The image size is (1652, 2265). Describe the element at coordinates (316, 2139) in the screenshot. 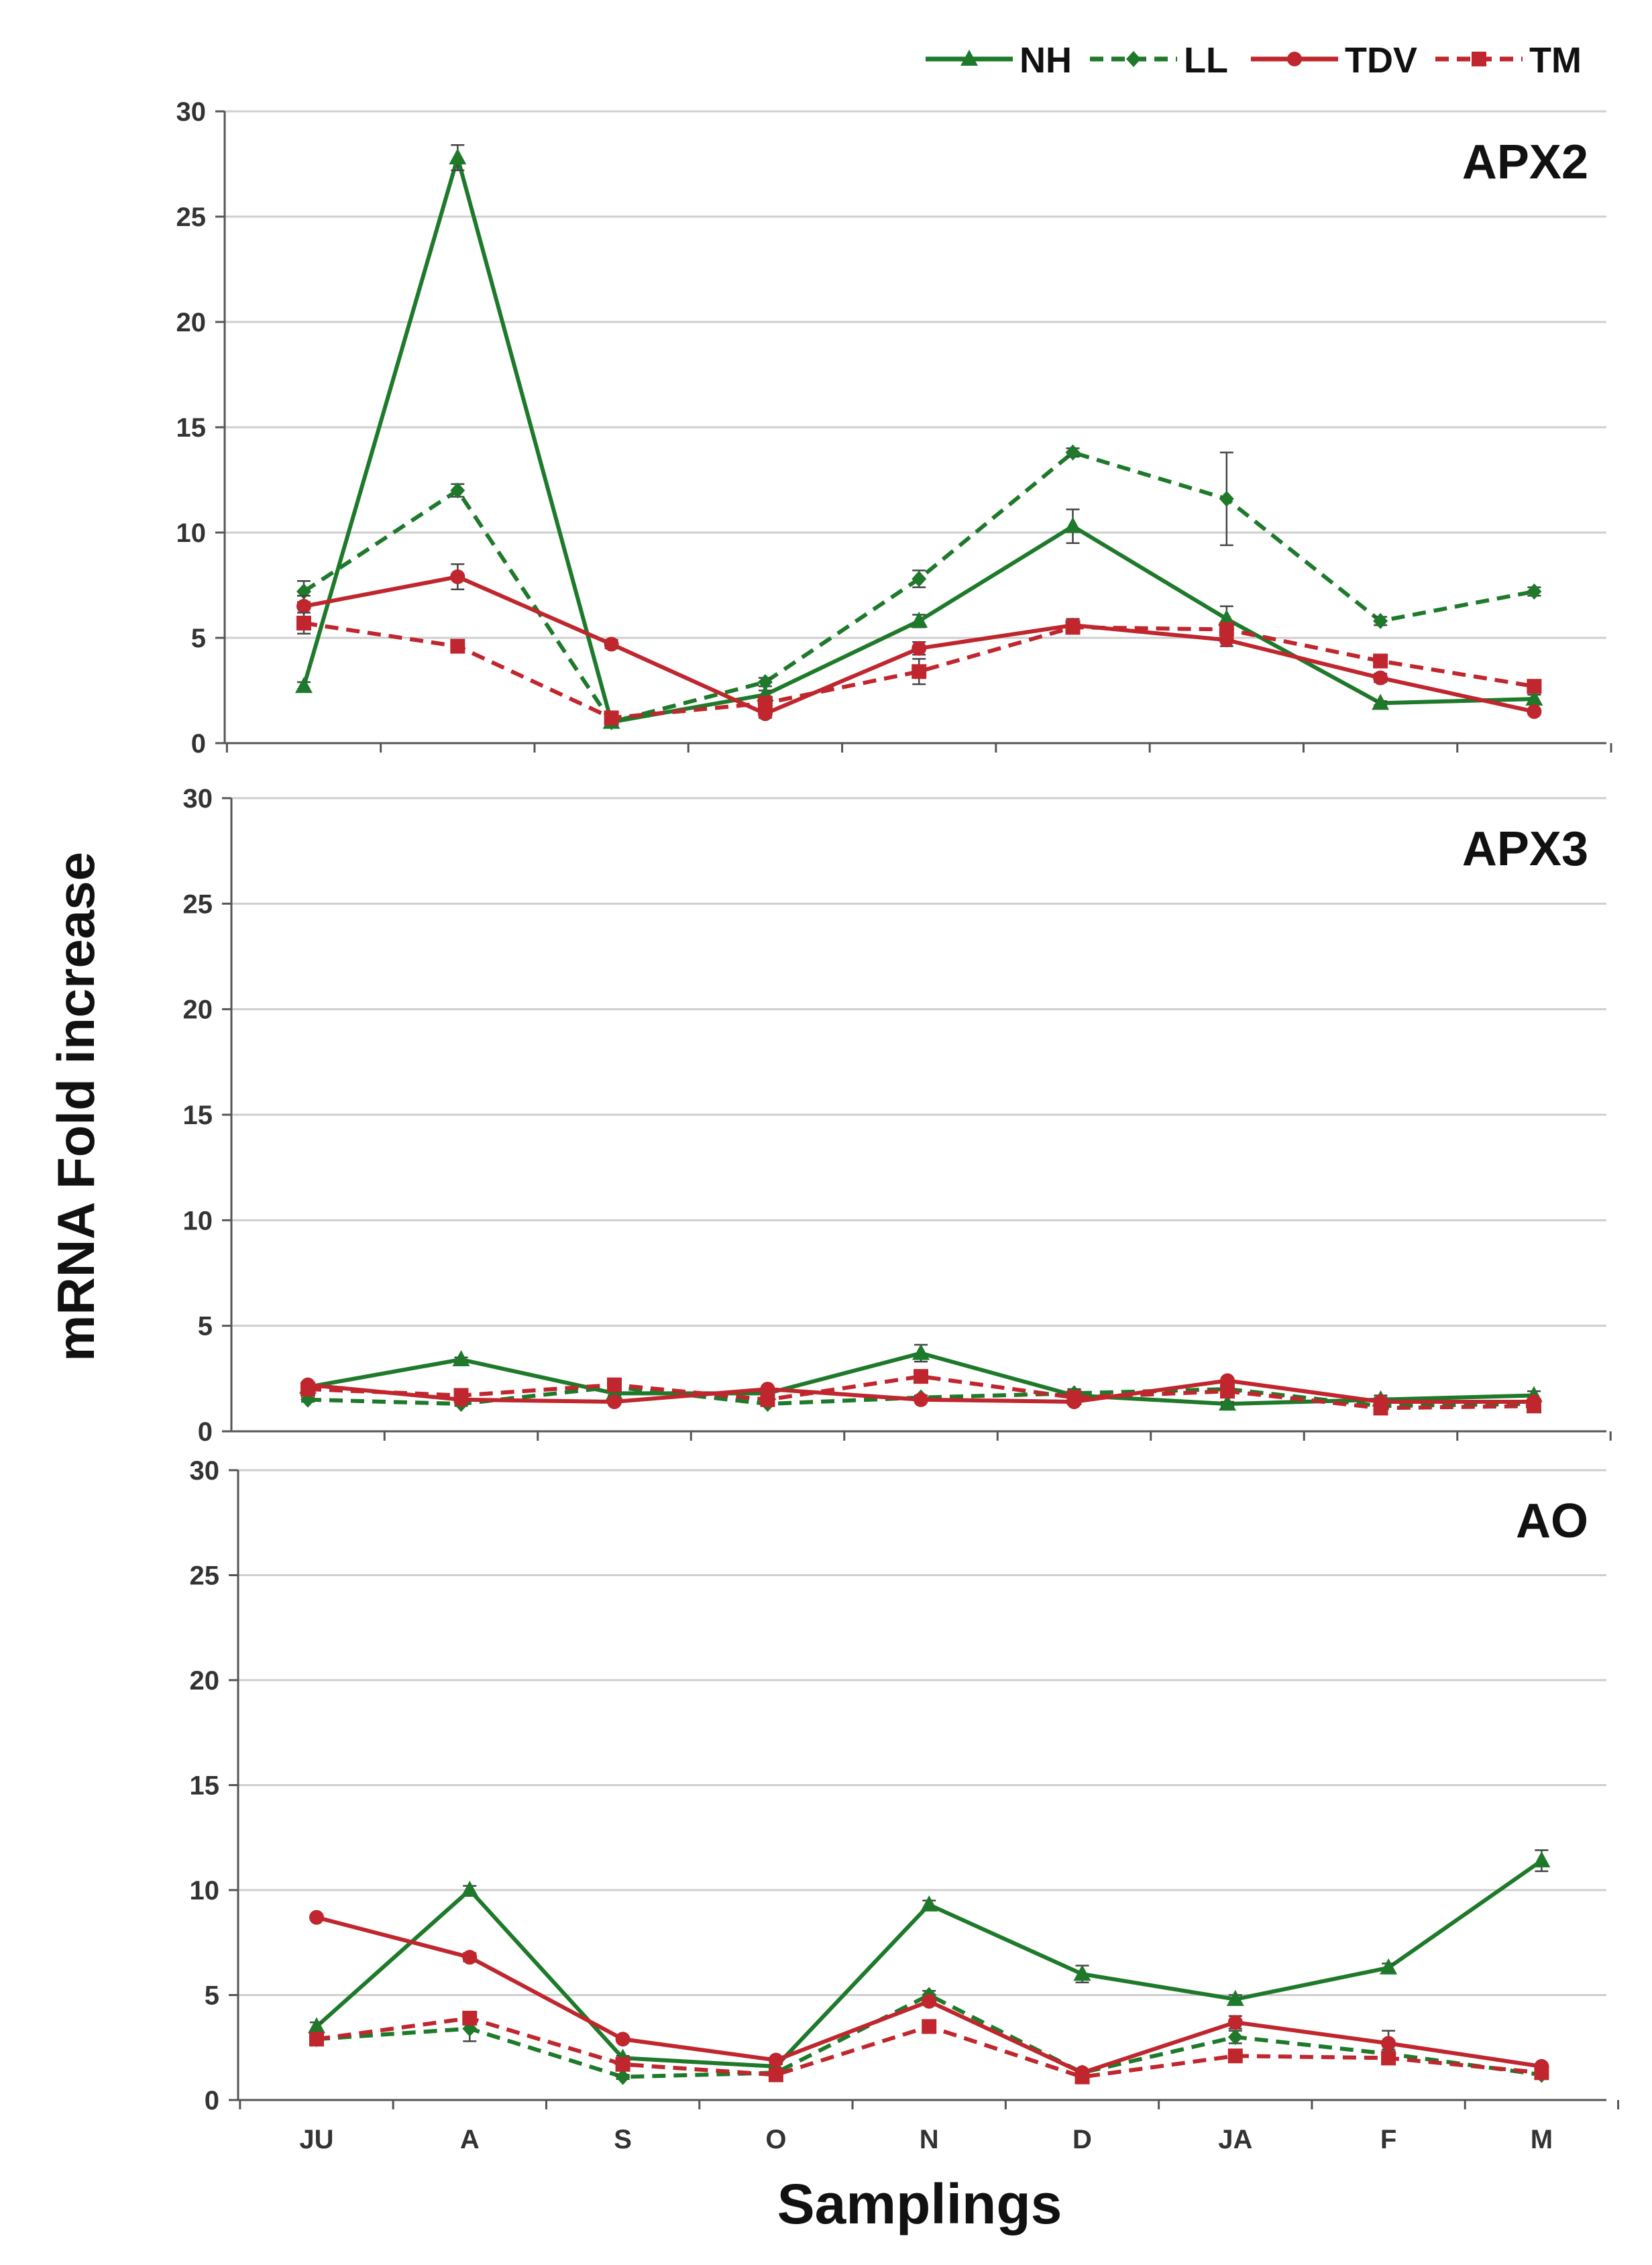

I see `x-tick-label: JU` at that location.